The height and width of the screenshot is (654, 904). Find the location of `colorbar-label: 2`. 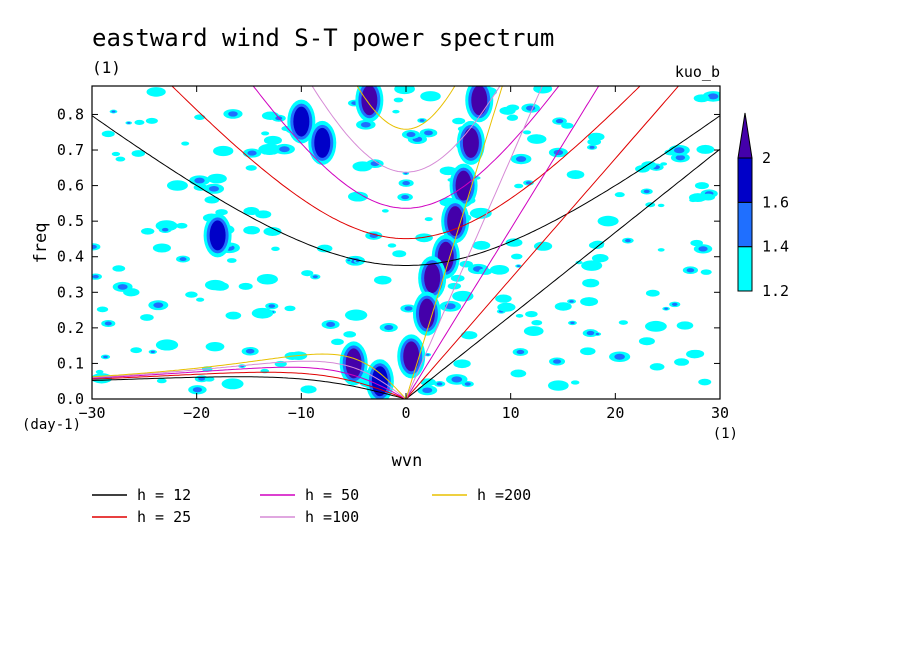

colorbar-label: 2 is located at coordinates (766, 158).